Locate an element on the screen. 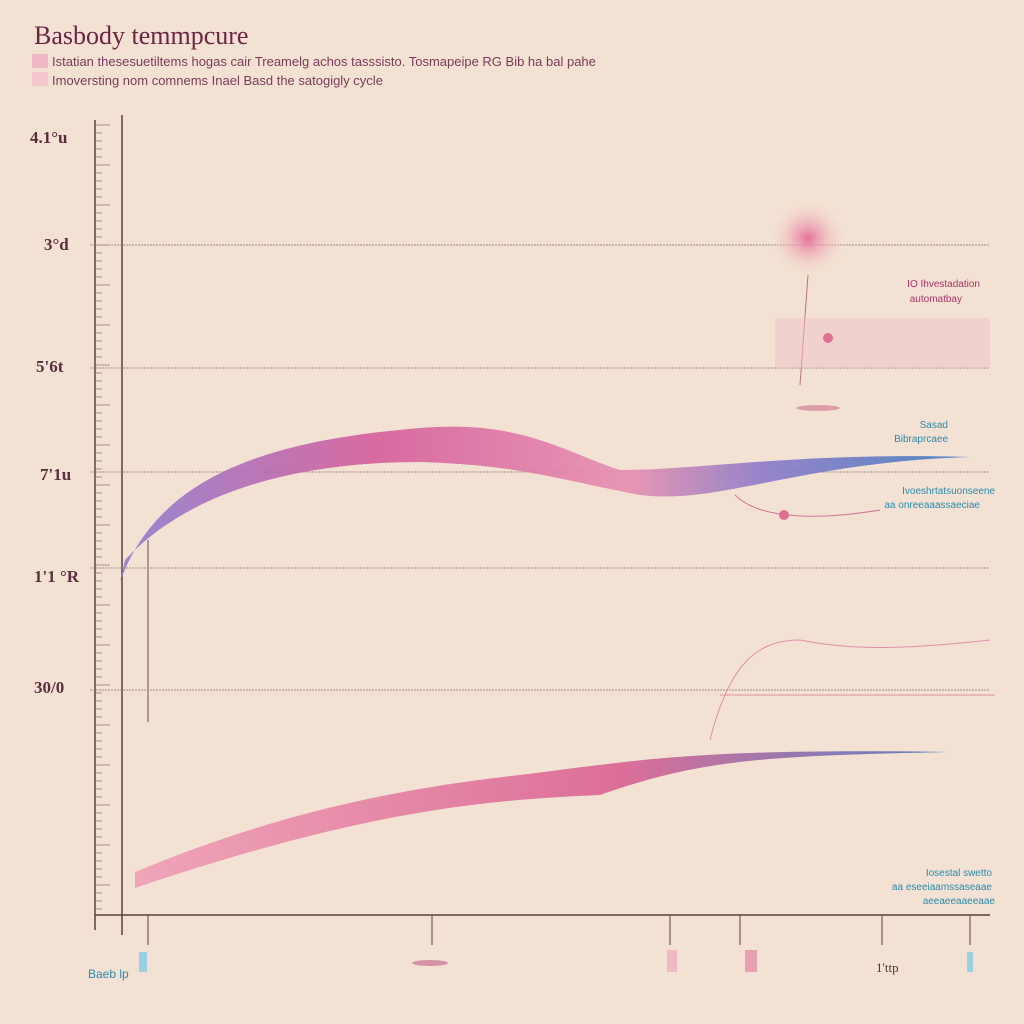  x-label: 1'ttp is located at coordinates (887, 967).